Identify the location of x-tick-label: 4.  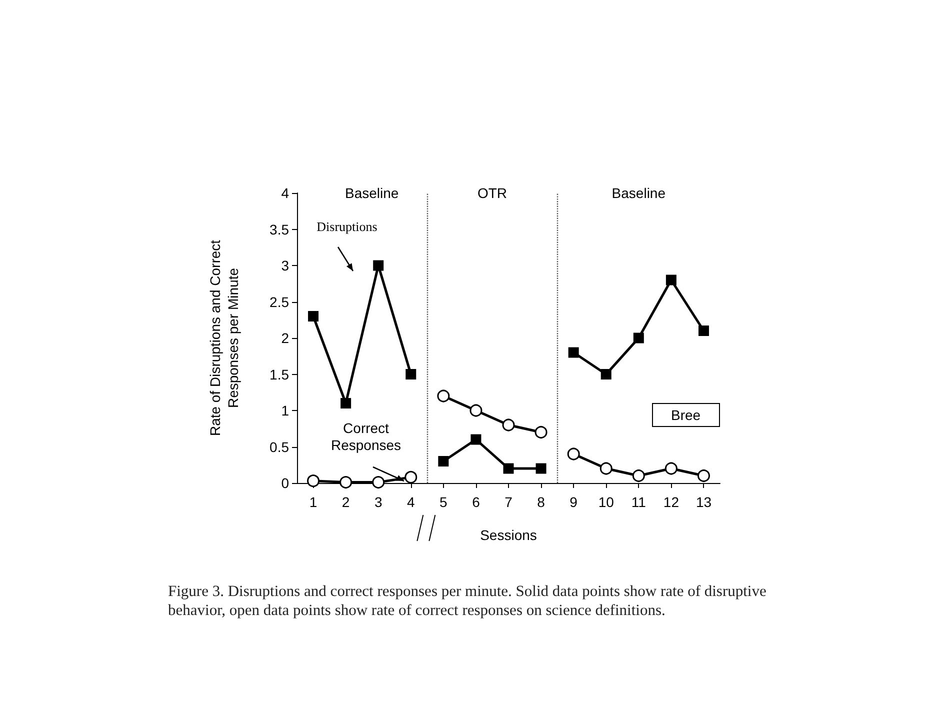
(410, 502).